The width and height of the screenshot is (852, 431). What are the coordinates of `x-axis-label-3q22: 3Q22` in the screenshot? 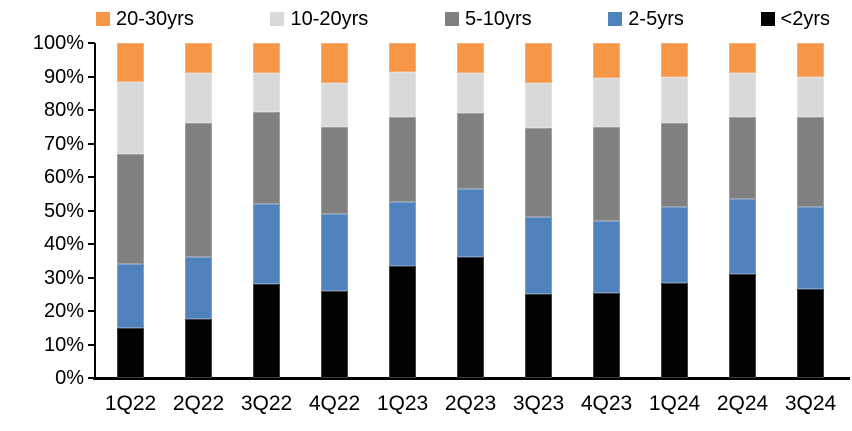 It's located at (266, 403).